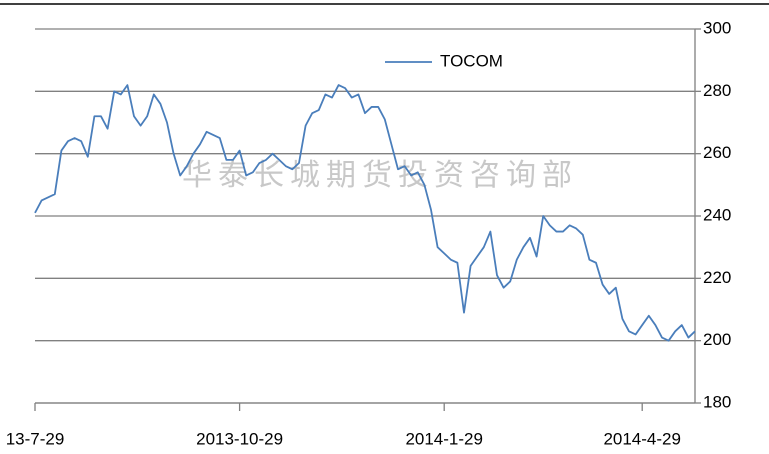 The image size is (769, 454). I want to click on x-tick-label: 13-7-29, so click(35, 438).